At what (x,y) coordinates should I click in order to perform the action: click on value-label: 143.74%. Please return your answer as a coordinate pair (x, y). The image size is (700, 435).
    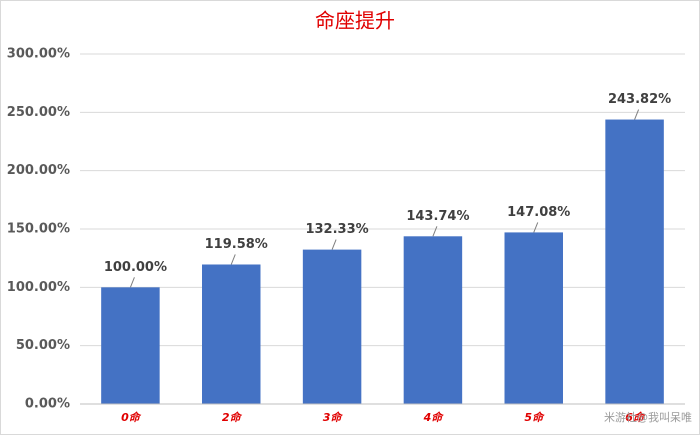
    Looking at the image, I should click on (437, 216).